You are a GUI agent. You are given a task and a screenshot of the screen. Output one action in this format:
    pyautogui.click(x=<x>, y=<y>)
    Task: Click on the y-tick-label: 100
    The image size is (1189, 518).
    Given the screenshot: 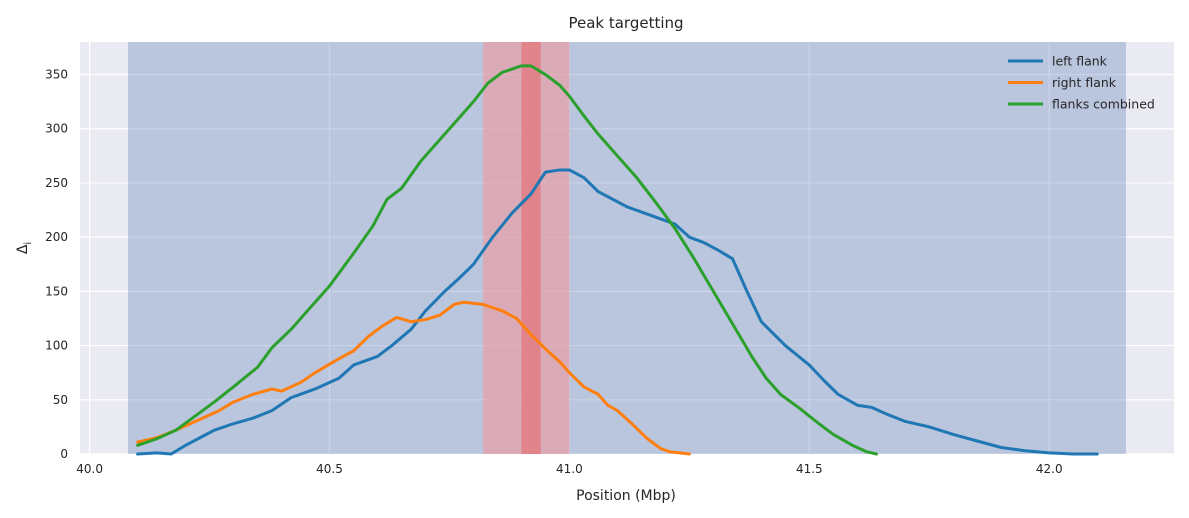 What is the action you would take?
    pyautogui.click(x=56, y=346)
    